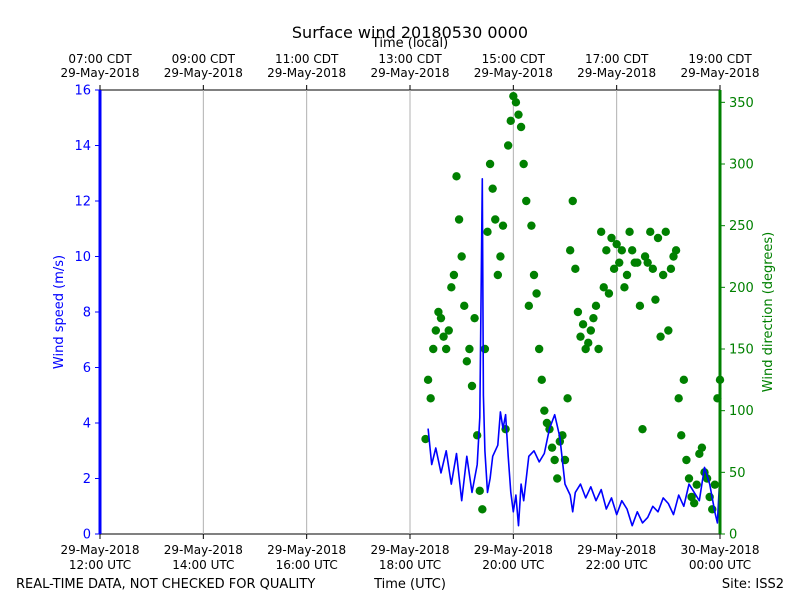  What do you see at coordinates (82, 257) in the screenshot?
I see `left-tick-label: 10` at bounding box center [82, 257].